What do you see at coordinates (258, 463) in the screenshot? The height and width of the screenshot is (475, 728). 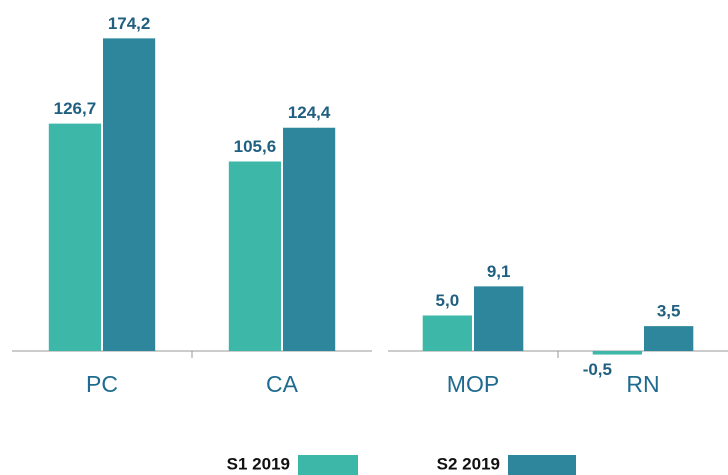 I see `legend-label: S1 2019` at bounding box center [258, 463].